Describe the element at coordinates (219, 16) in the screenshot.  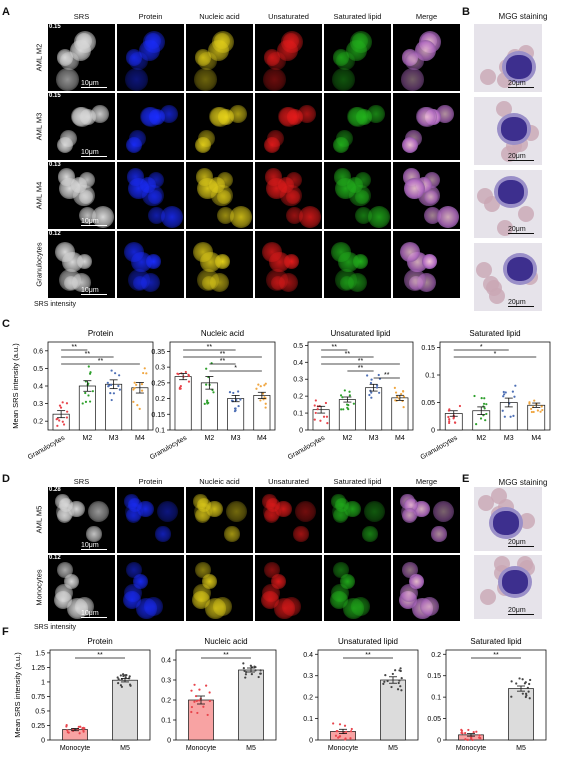
I see `column-header: Nucleic acid` at that location.